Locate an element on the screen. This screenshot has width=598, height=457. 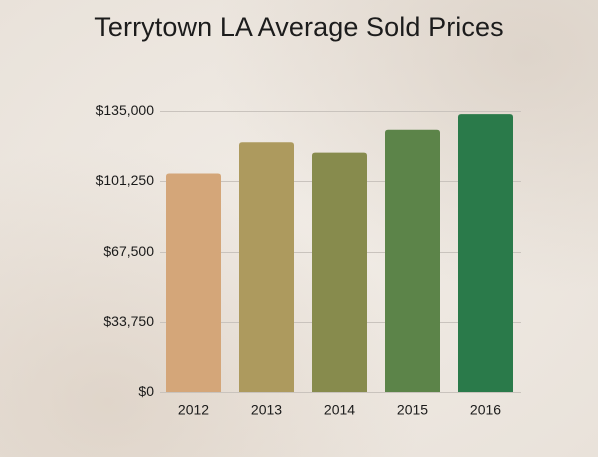
bar-2012 is located at coordinates (193, 282).